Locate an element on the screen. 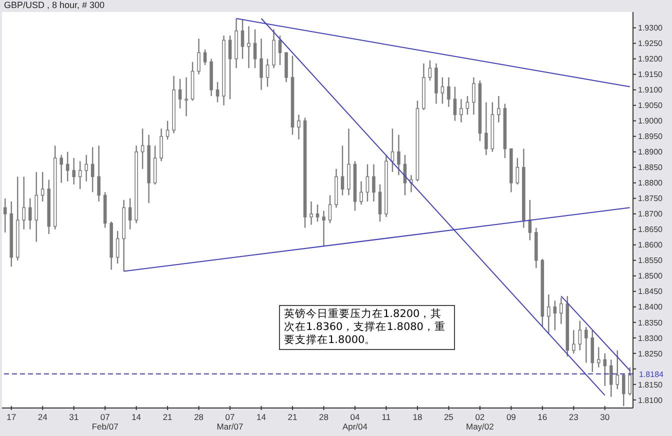 The width and height of the screenshot is (672, 436). x-tick-label: 17 is located at coordinates (11, 417).